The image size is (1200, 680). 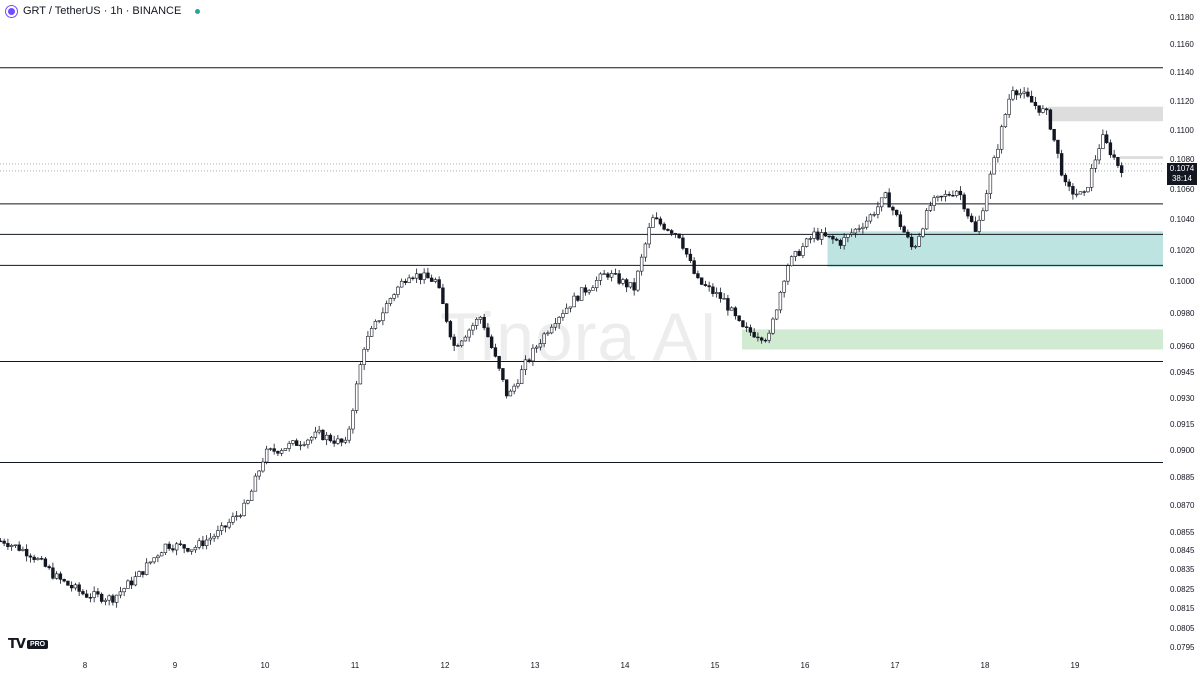 I want to click on y-tick-label: 0.0805, so click(x=1182, y=628).